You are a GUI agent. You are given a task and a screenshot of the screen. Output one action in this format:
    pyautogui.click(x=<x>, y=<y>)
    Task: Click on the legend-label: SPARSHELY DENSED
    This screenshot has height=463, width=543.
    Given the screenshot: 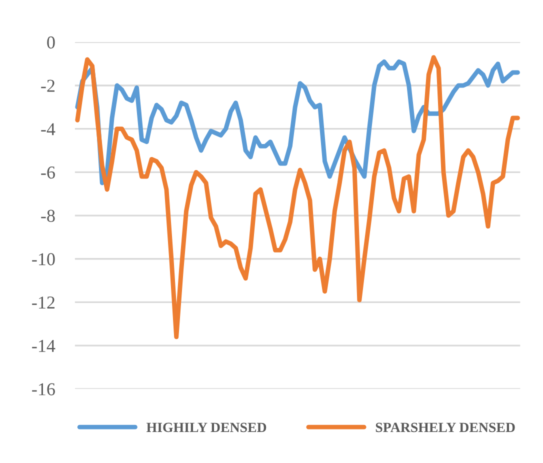 What is the action you would take?
    pyautogui.click(x=445, y=427)
    